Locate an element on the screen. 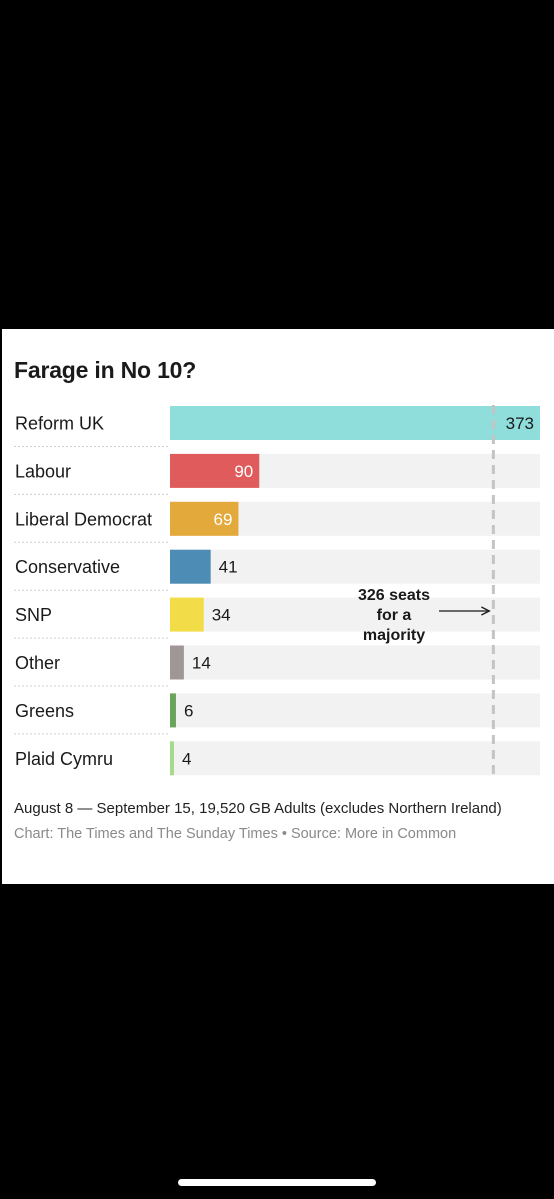  bar-conservative is located at coordinates (190, 566).